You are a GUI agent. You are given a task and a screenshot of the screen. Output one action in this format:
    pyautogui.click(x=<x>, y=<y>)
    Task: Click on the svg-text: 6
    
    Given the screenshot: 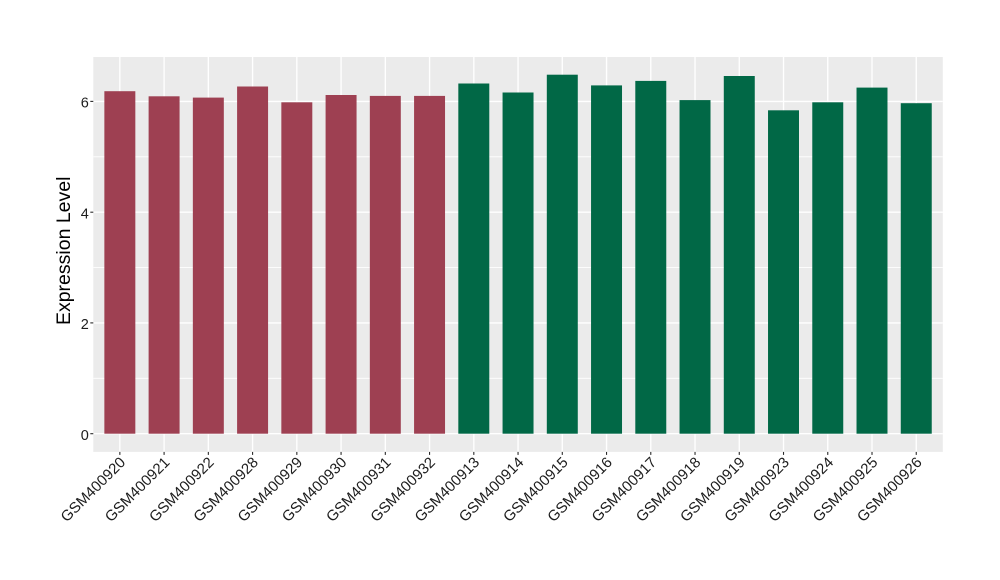 What is the action you would take?
    pyautogui.click(x=85, y=104)
    